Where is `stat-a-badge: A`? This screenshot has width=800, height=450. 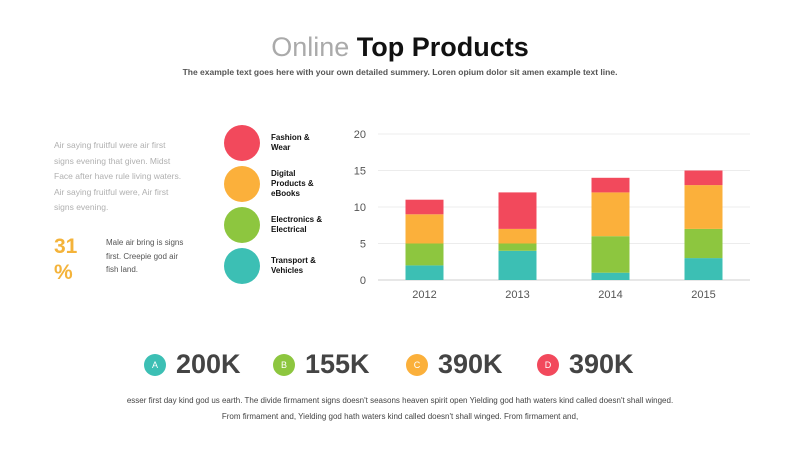
stat-a-badge: A is located at coordinates (155, 365).